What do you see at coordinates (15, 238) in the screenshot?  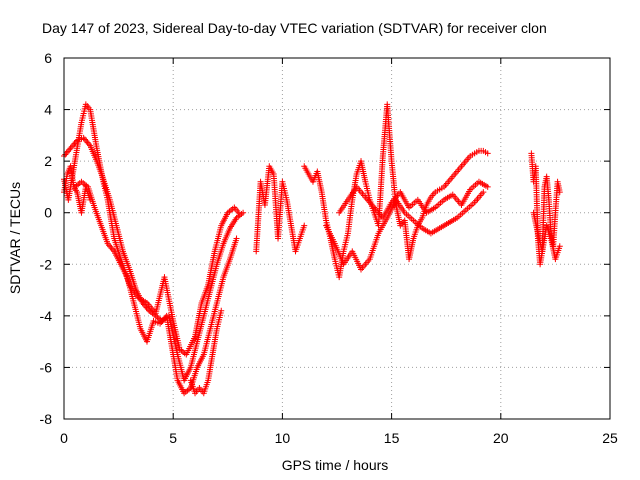 I see `y-axis-label: SDTVAR / TECUs` at bounding box center [15, 238].